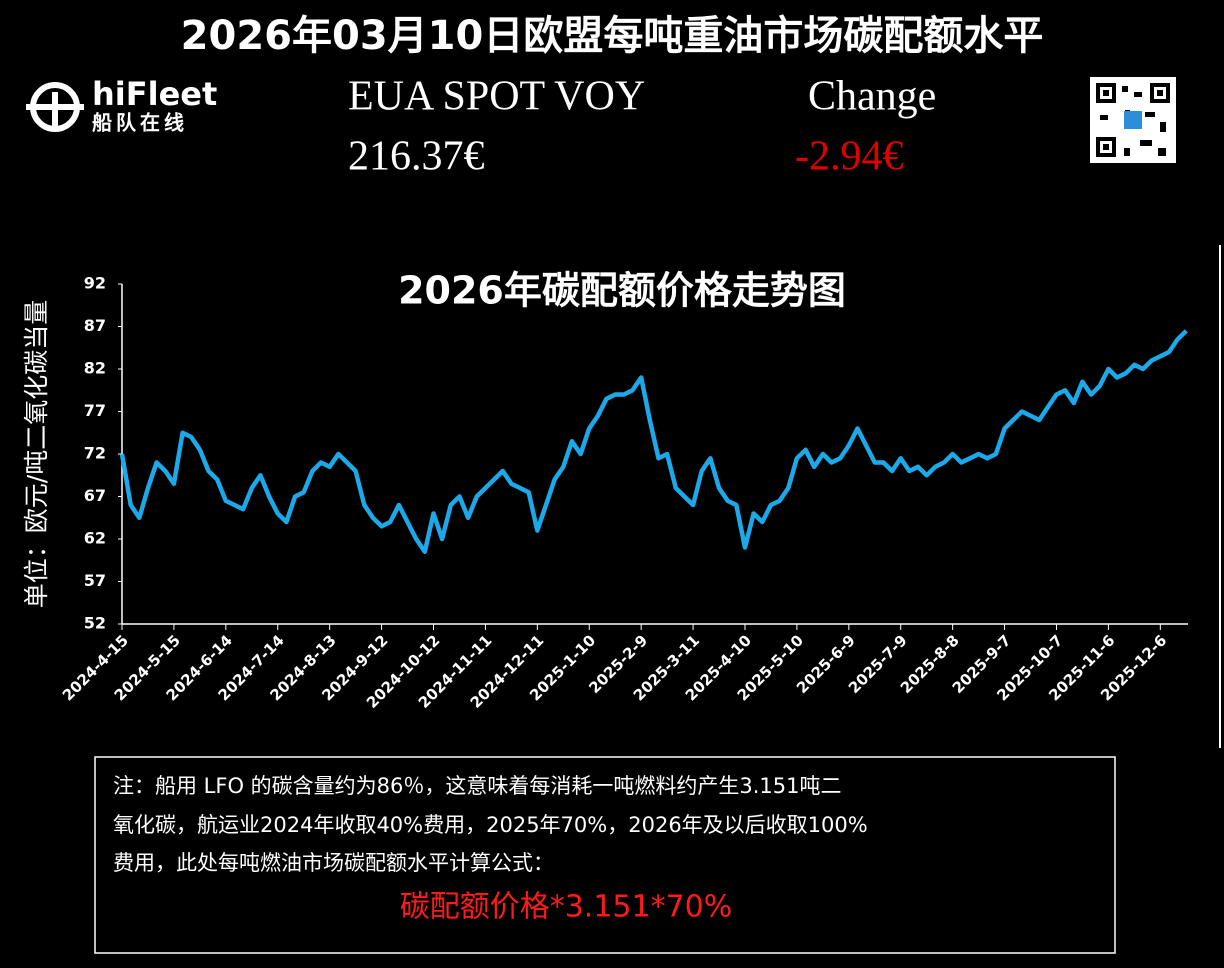 Image resolution: width=1224 pixels, height=968 pixels. I want to click on y-tick-label: 87, so click(95, 325).